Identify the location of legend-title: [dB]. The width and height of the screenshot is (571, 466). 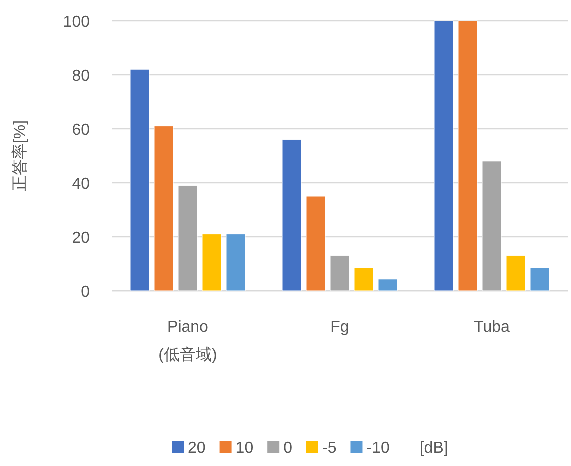
(434, 448).